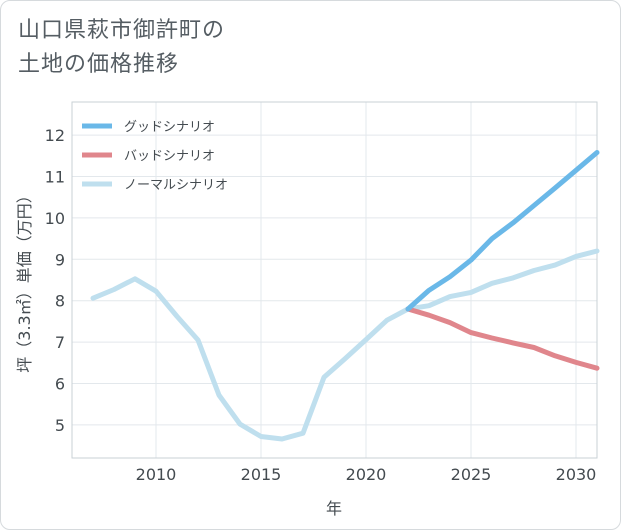 The image size is (621, 530). Describe the element at coordinates (99, 64) in the screenshot. I see `chart-title-line-2: 土地の価格推移` at that location.